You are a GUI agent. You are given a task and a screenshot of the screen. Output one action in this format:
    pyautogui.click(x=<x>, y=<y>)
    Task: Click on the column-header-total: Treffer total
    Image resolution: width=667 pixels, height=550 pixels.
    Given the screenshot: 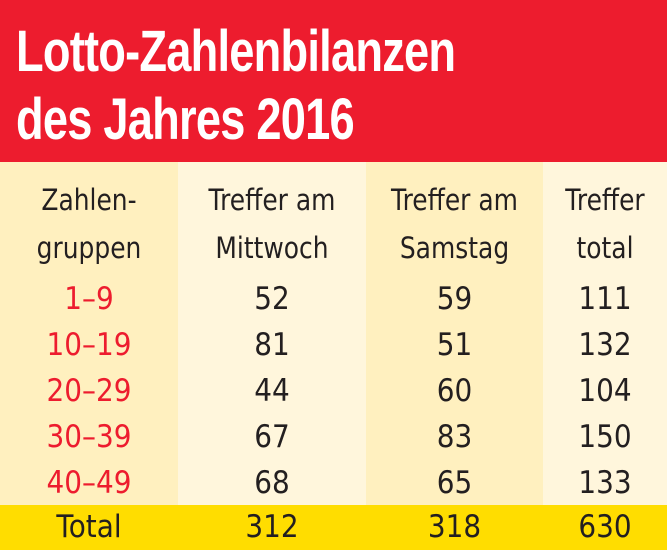 What is the action you would take?
    pyautogui.click(x=605, y=224)
    